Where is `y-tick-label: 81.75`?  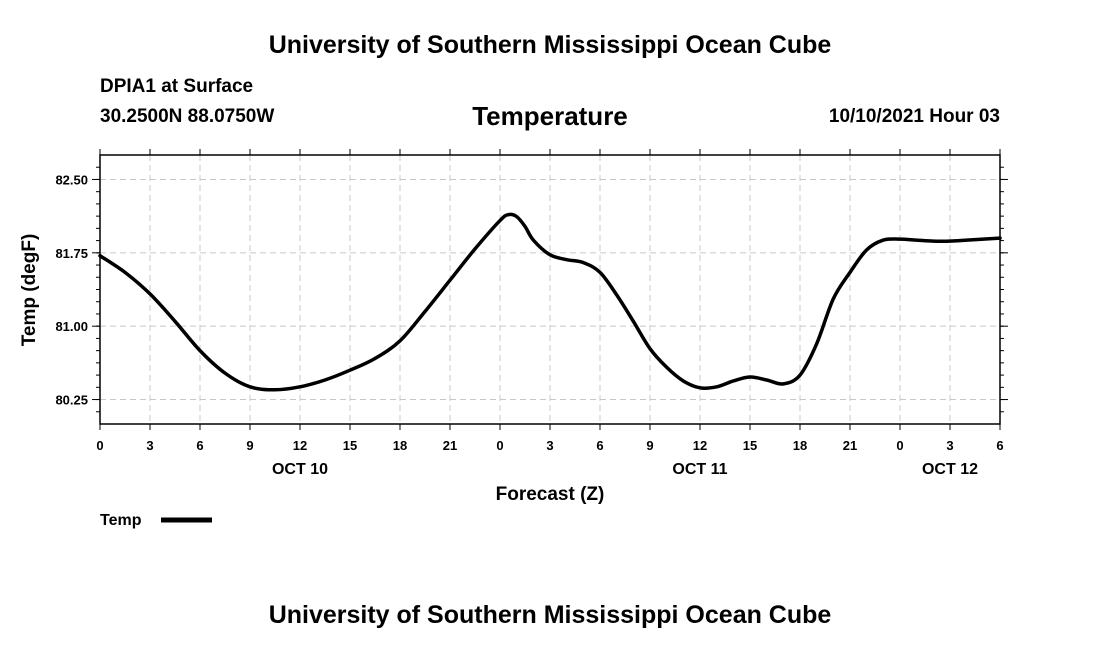 y-tick-label: 81.75 is located at coordinates (71, 253).